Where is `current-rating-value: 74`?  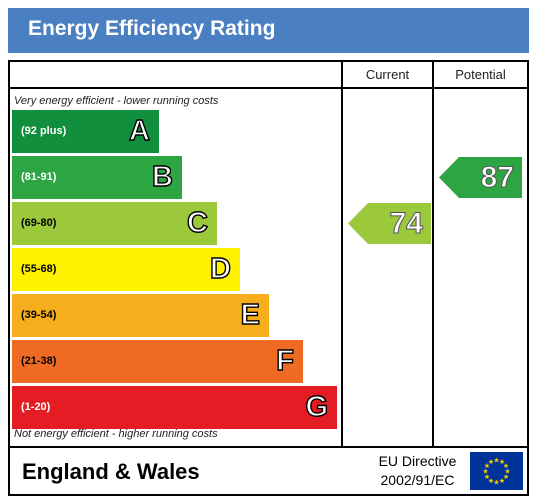
current-rating-value: 74 is located at coordinates (406, 224).